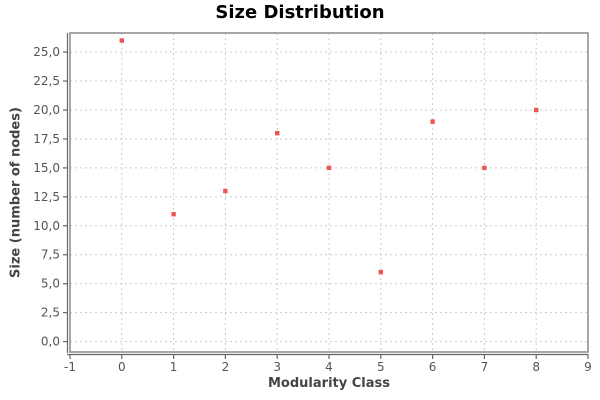  What do you see at coordinates (329, 367) in the screenshot?
I see `x-tick-label: 4` at bounding box center [329, 367].